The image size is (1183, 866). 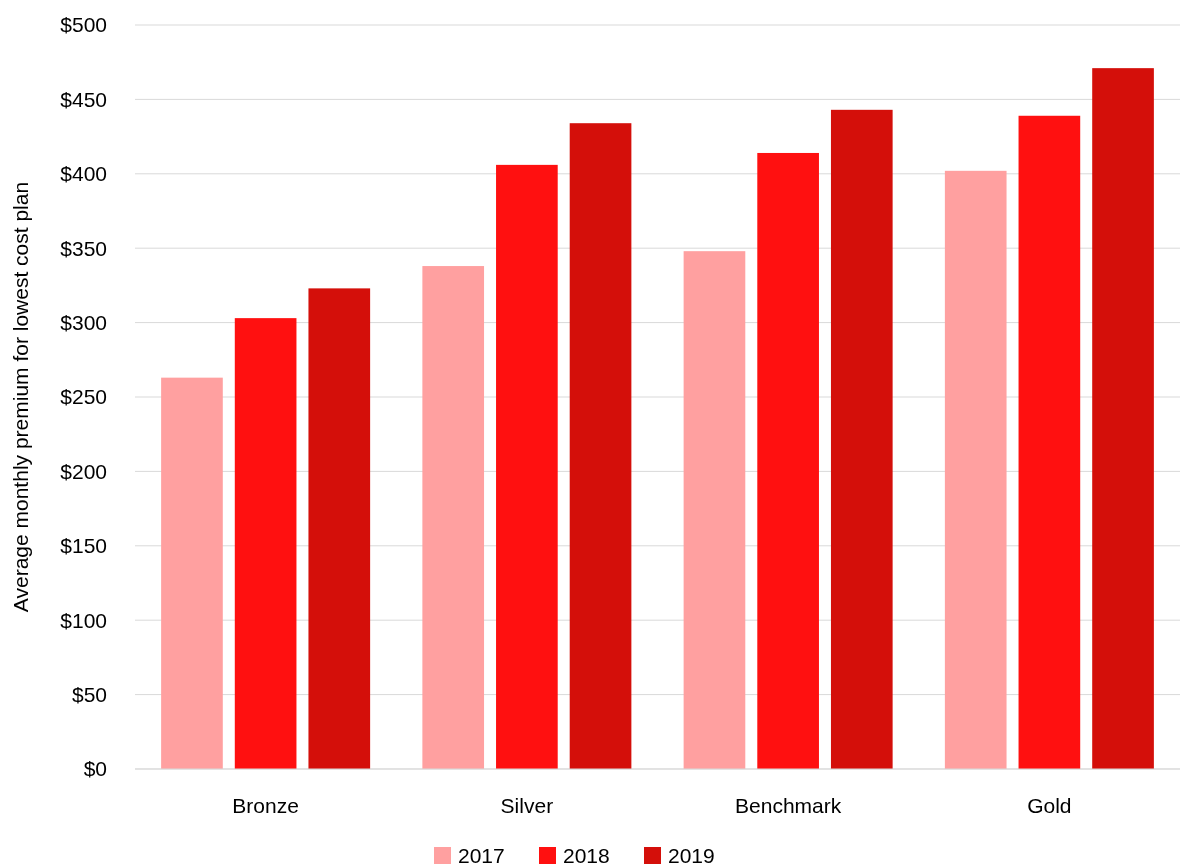 What do you see at coordinates (527, 805) in the screenshot?
I see `x-tick-label: Silver` at bounding box center [527, 805].